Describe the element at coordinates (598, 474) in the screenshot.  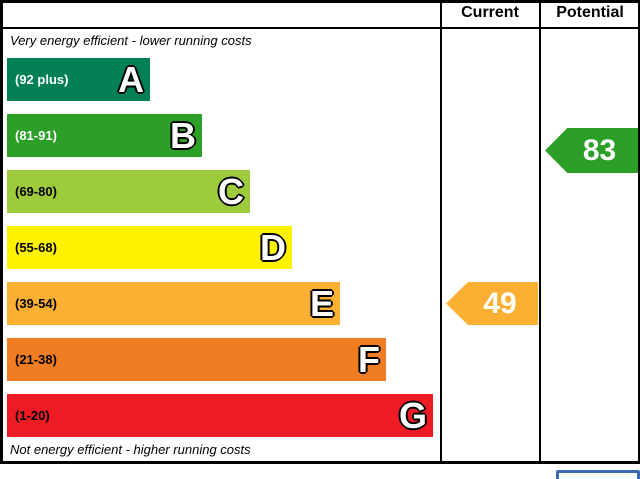
I see `eu-directive-box` at that location.